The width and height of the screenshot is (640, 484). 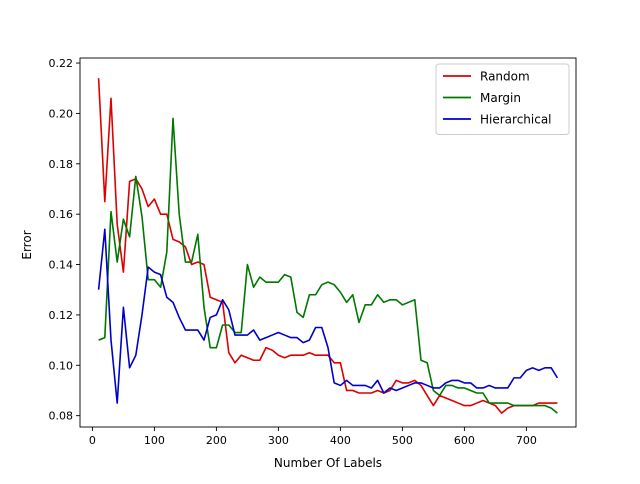 What do you see at coordinates (505, 77) in the screenshot?
I see `legend-label: Random` at bounding box center [505, 77].